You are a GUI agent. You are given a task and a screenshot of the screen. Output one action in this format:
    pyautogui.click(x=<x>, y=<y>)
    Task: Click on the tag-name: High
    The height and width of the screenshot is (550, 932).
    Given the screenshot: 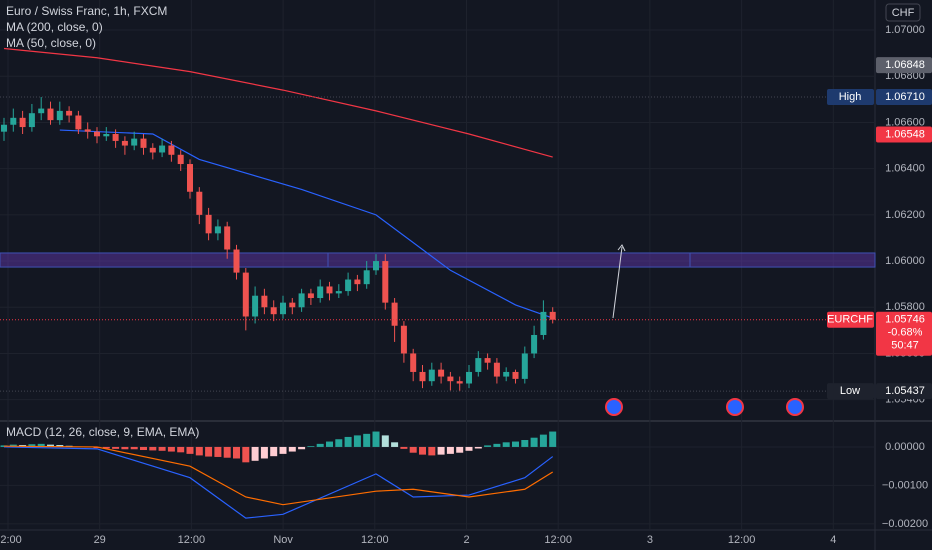 What is the action you would take?
    pyautogui.click(x=850, y=97)
    